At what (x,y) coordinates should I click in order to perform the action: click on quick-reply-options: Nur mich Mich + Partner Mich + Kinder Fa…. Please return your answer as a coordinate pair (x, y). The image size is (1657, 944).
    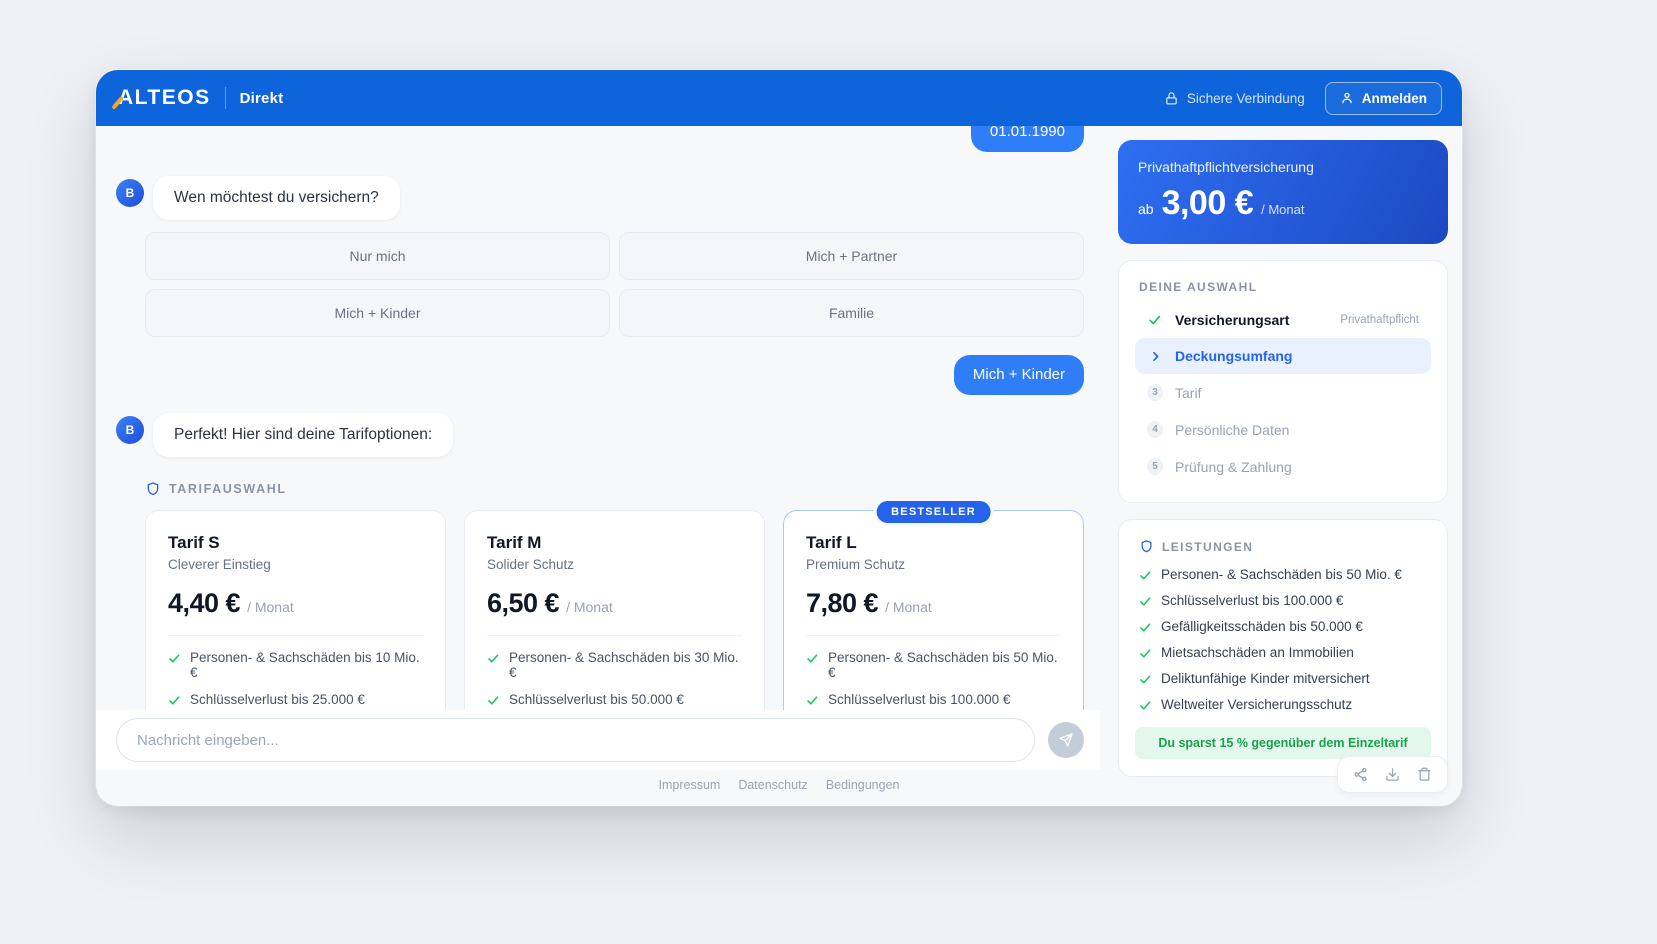
    Looking at the image, I should click on (614, 284).